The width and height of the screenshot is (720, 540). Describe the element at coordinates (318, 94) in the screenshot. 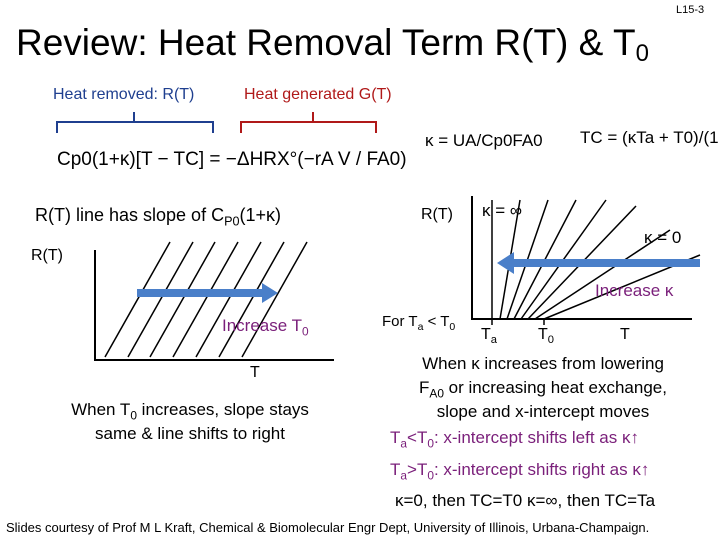

I see `label-heat-generated: Heat generated G(T)` at that location.